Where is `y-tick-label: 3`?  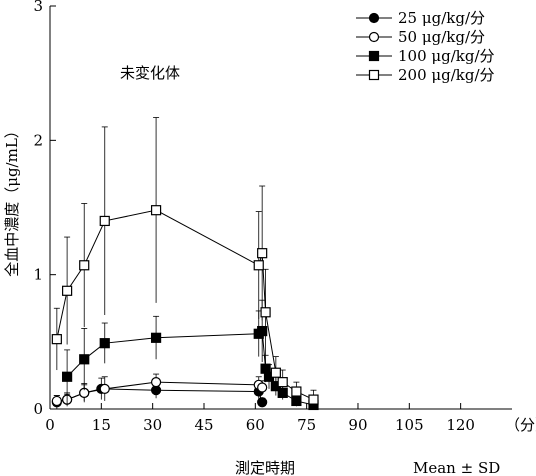 y-tick-label: 3 is located at coordinates (38, 7).